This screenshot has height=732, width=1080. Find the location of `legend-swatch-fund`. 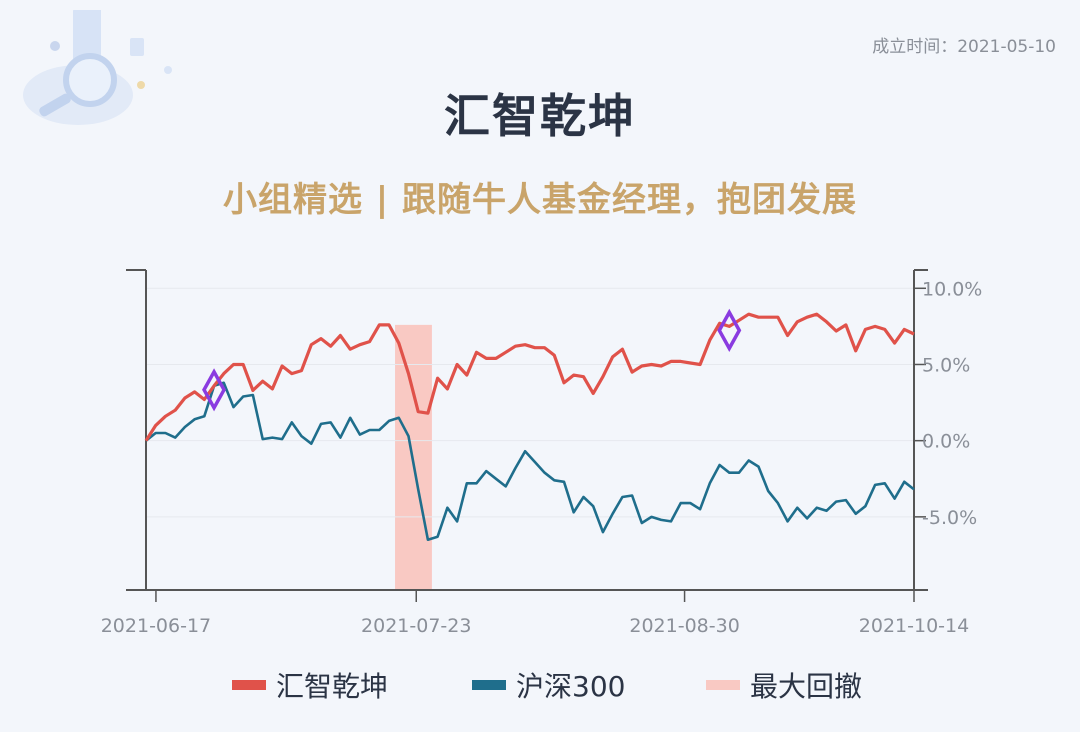

legend-swatch-fund is located at coordinates (249, 685).